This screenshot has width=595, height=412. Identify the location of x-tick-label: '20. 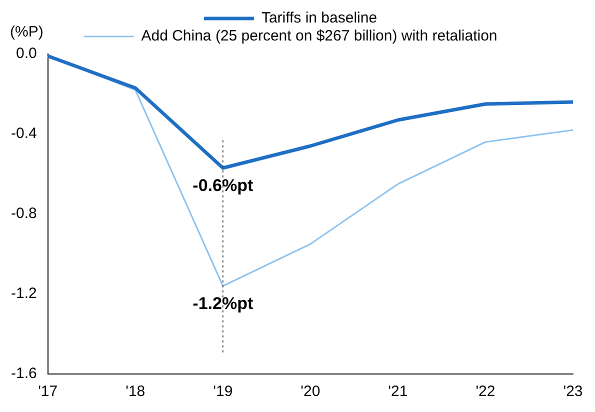
(310, 391).